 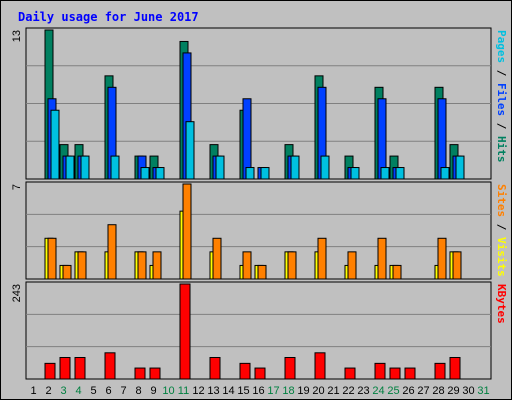 I want to click on x-tick-label-day-16: 16, so click(x=258, y=391).